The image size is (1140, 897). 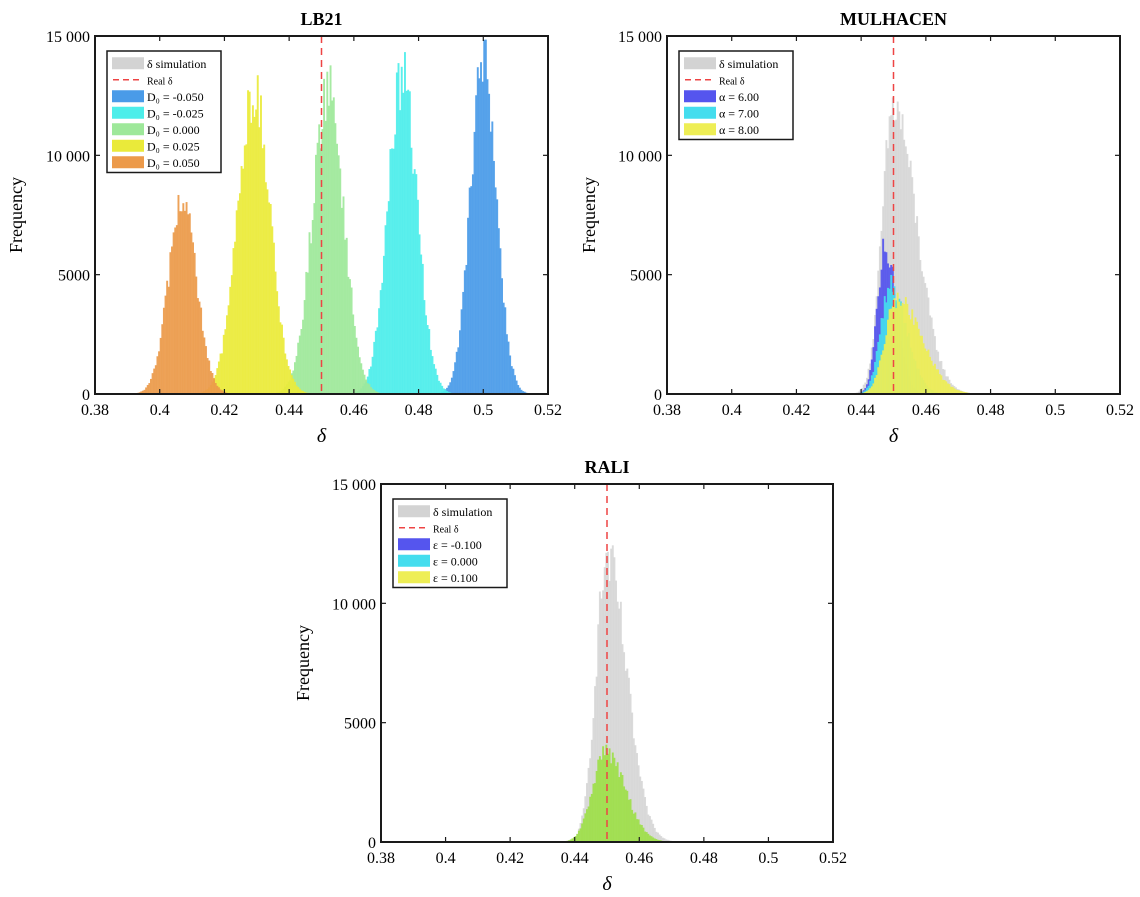 I want to click on panel-title: RALI, so click(x=606, y=467).